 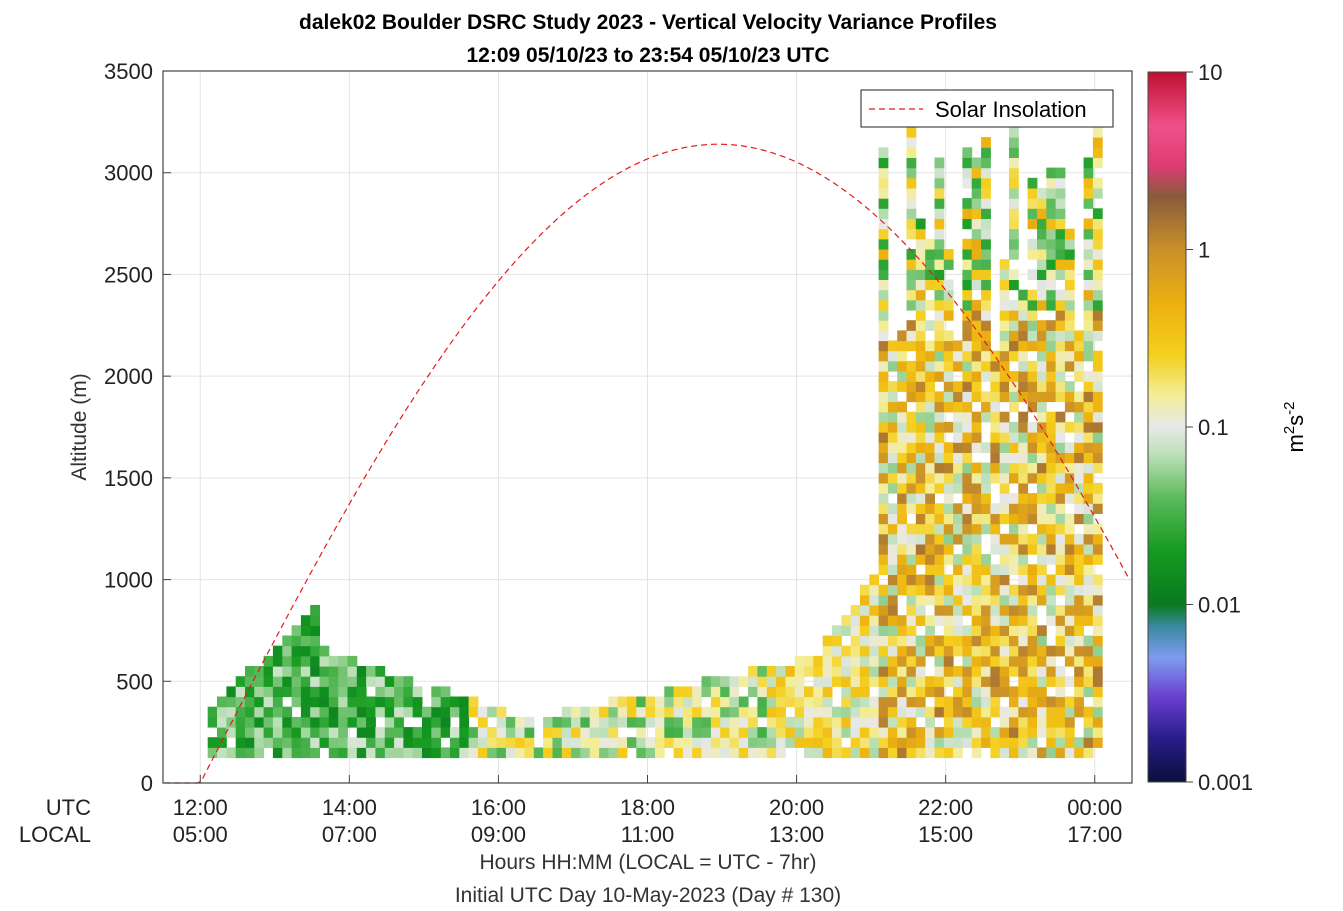 I want to click on colorbar-gradient, so click(x=1167, y=427).